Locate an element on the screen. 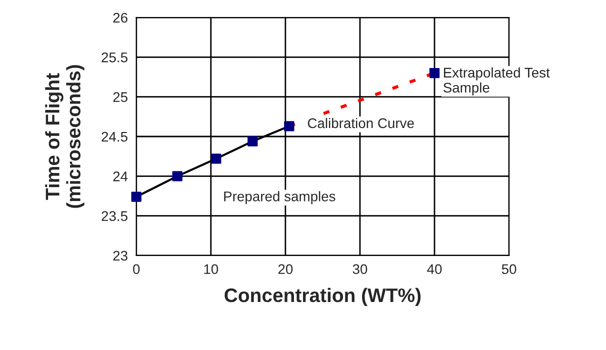 The image size is (606, 350). y-tick-label: 24 is located at coordinates (120, 177).